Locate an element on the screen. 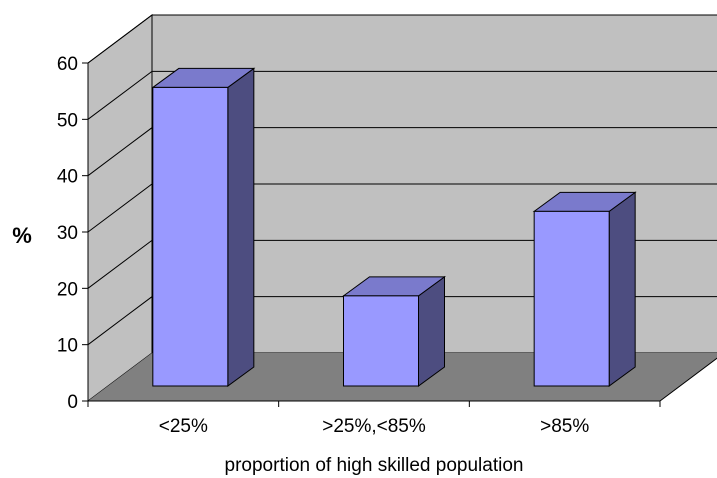  x-tick-label: >25%,<85% is located at coordinates (374, 426).